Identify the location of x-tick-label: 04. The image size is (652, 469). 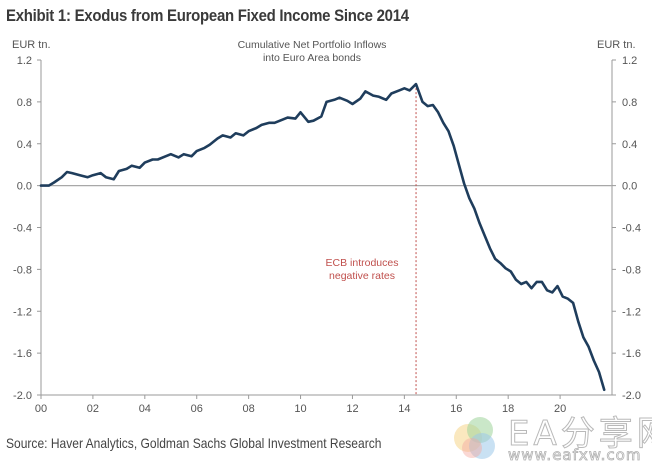
(145, 409).